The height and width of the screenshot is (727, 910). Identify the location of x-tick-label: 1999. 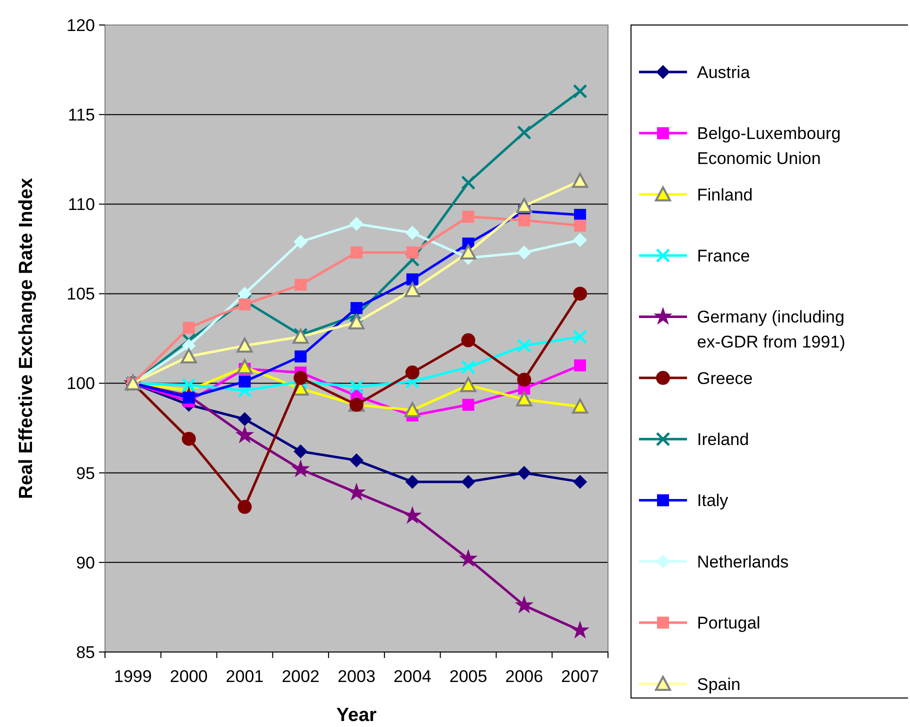
(133, 676).